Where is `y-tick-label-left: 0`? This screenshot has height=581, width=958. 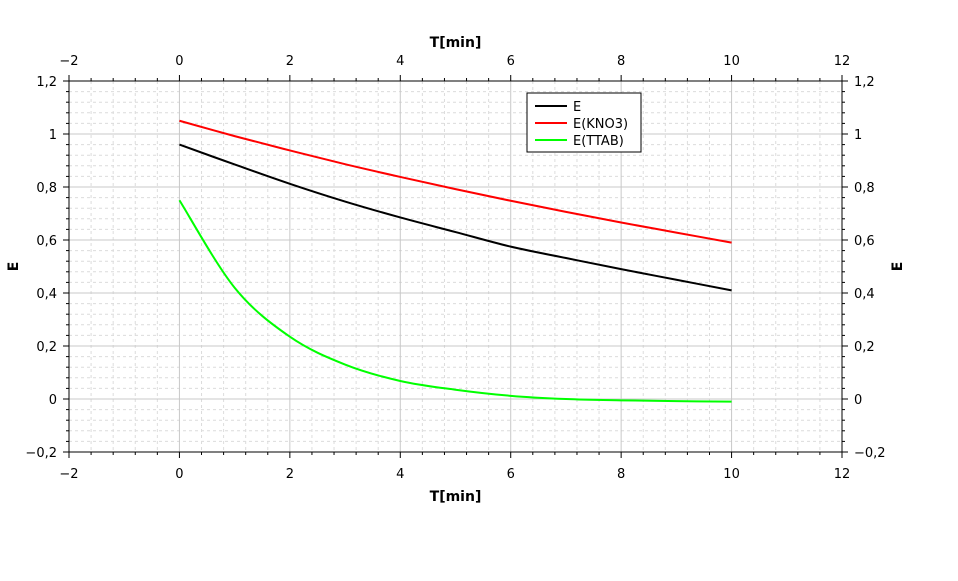
y-tick-label-left: 0 is located at coordinates (53, 400).